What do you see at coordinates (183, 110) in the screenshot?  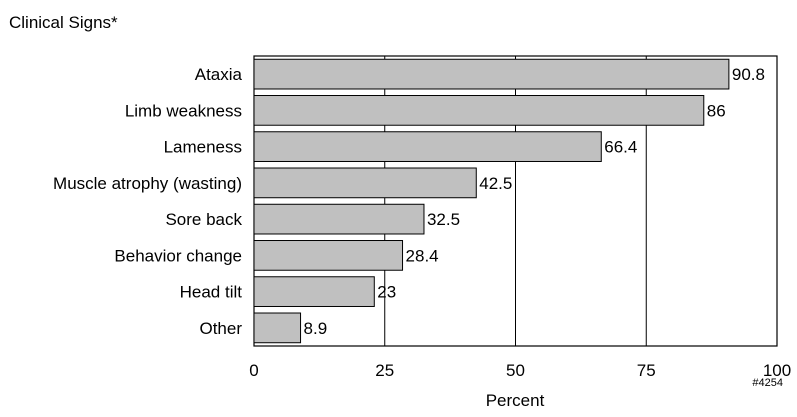 I see `category-label-1: Limb weakness` at bounding box center [183, 110].